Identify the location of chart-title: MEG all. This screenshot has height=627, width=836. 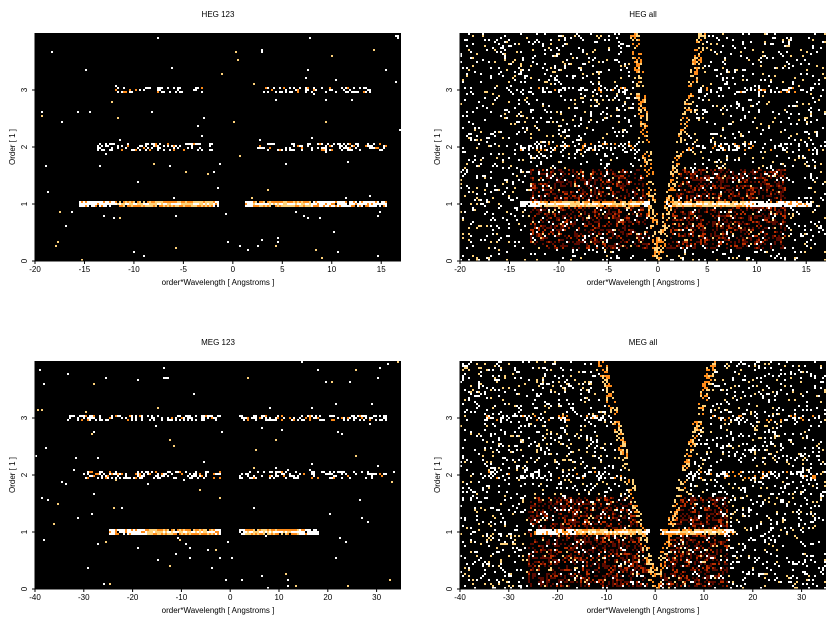
(643, 342).